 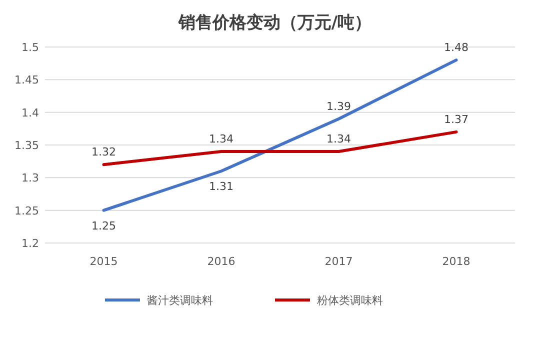 What do you see at coordinates (104, 152) in the screenshot?
I see `data-label: 1.32` at bounding box center [104, 152].